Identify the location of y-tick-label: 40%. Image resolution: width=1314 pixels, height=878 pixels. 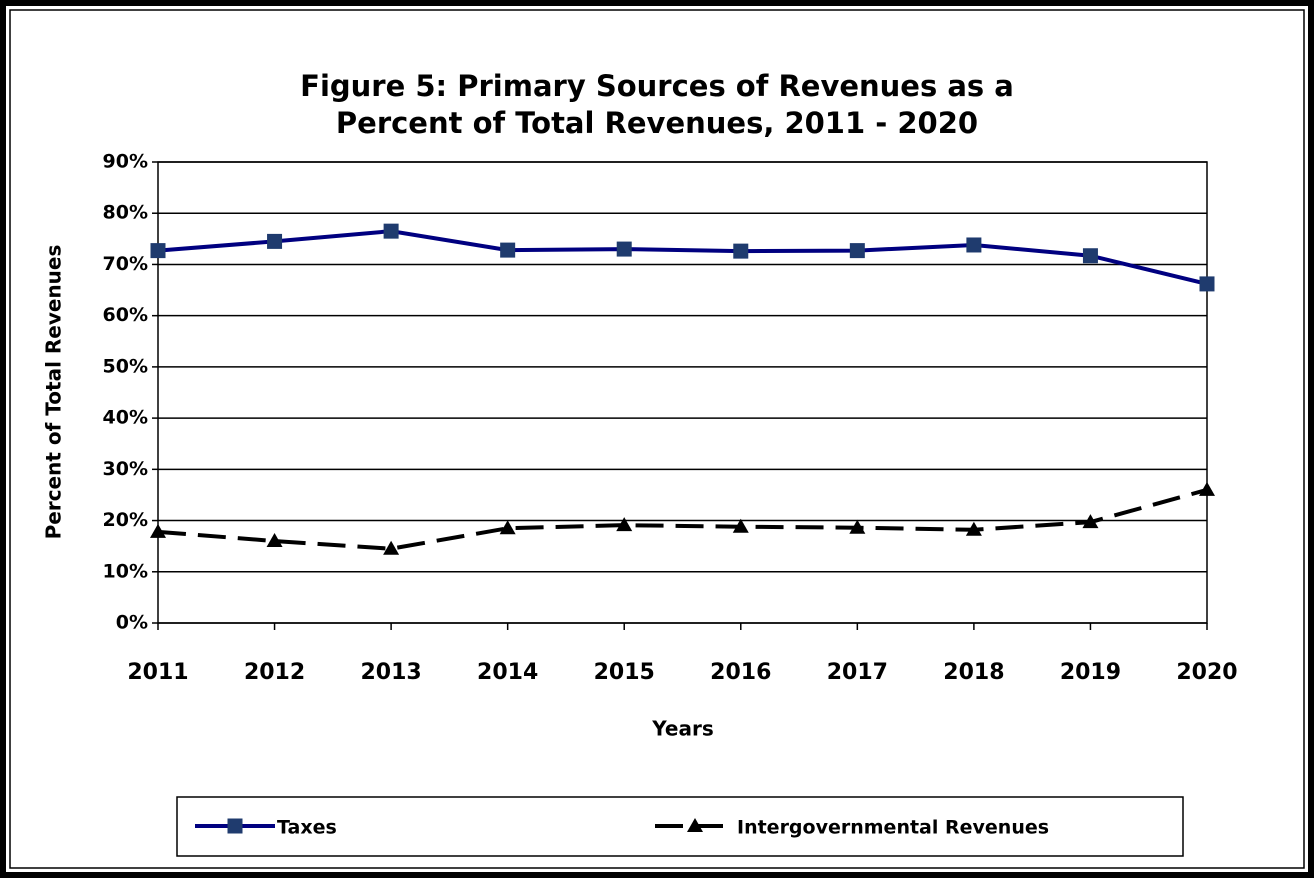
(125, 418).